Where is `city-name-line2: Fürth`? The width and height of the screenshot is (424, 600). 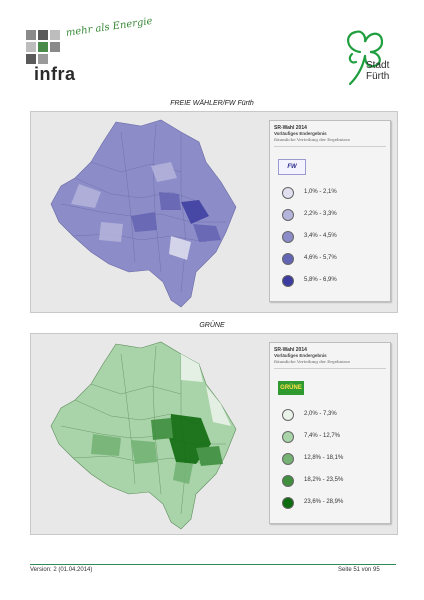
city-name-line2: Fürth is located at coordinates (378, 76).